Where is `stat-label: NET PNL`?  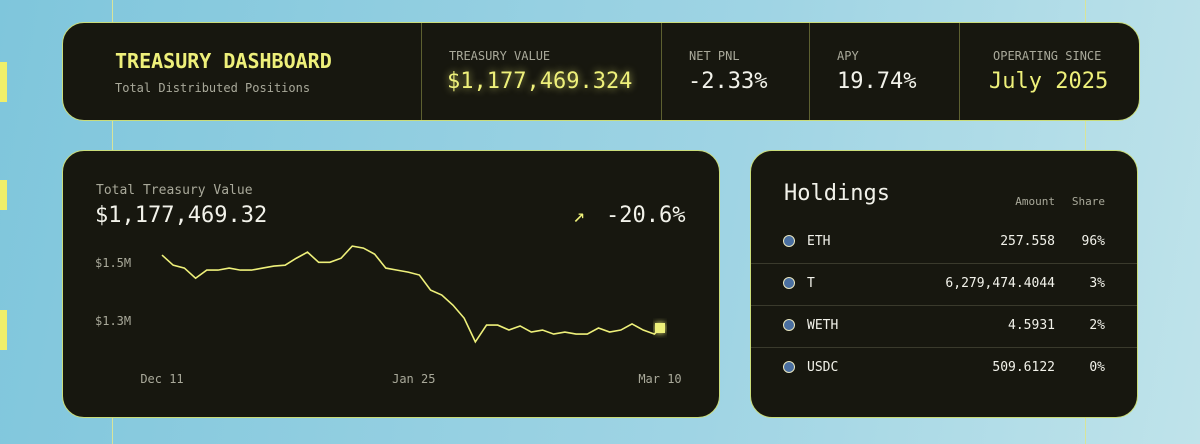 stat-label: NET PNL is located at coordinates (714, 56).